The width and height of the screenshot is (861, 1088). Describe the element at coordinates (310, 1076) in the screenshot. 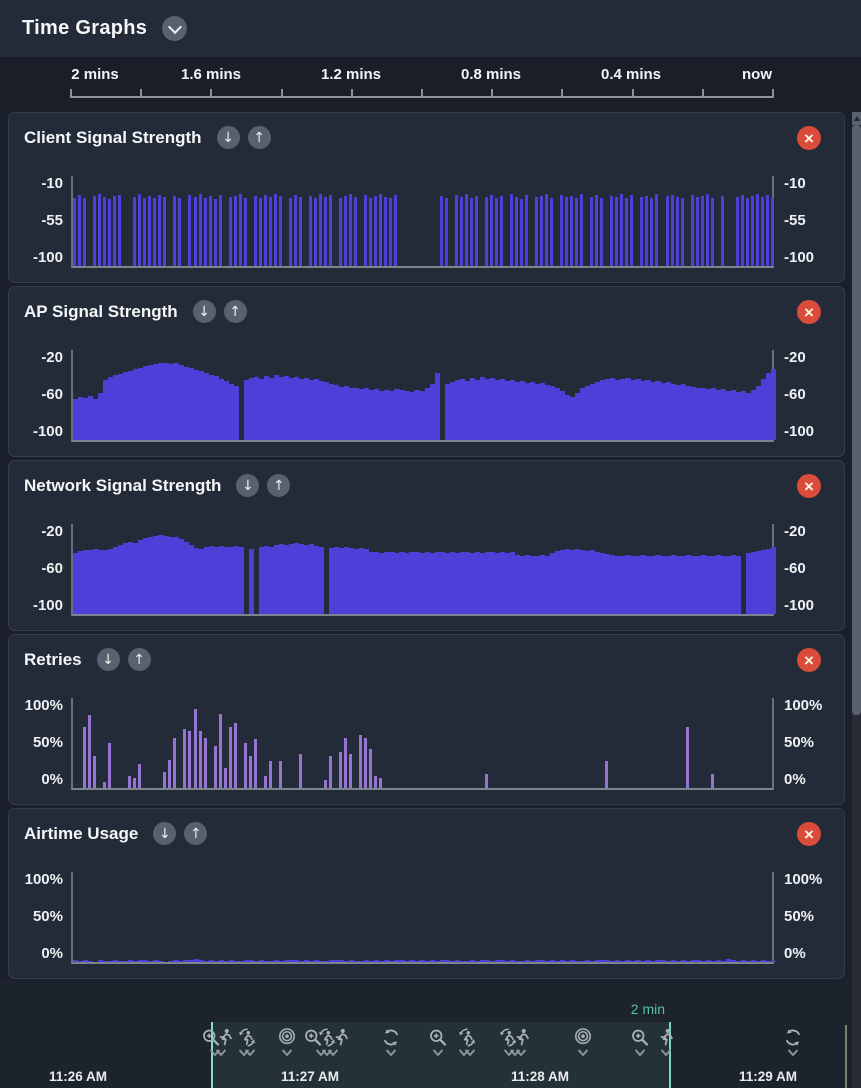

I see `timeline-timestamp: 11:27 AM` at that location.